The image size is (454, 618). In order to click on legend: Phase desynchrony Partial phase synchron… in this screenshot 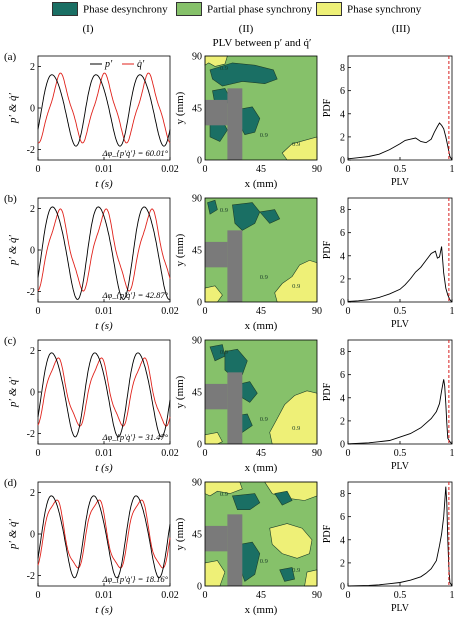, I will do `click(227, 9)`.